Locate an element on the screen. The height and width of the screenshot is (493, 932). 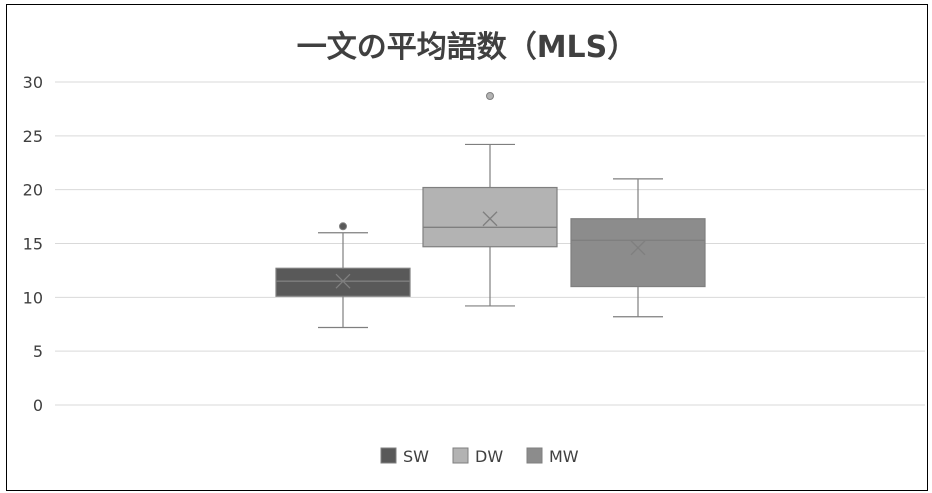
y-tick-label: 30 is located at coordinates (33, 82).